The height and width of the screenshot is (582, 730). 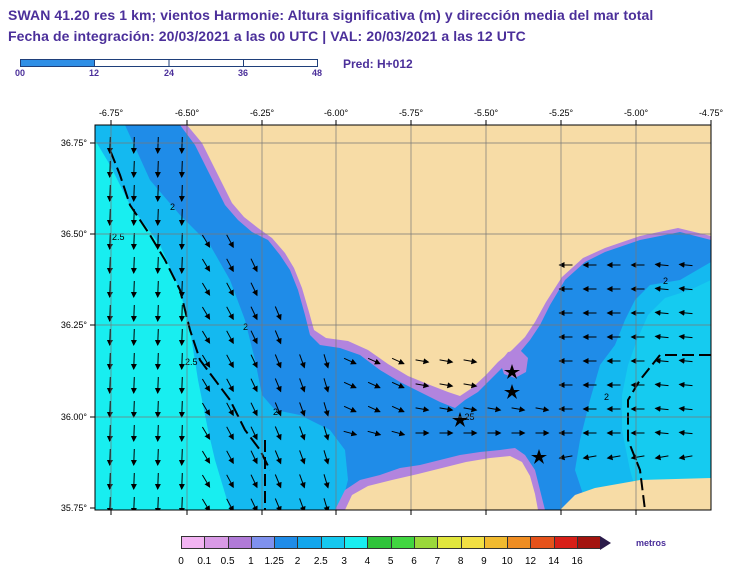 What do you see at coordinates (378, 64) in the screenshot?
I see `prediction-hour-label: Pred: H+012` at bounding box center [378, 64].